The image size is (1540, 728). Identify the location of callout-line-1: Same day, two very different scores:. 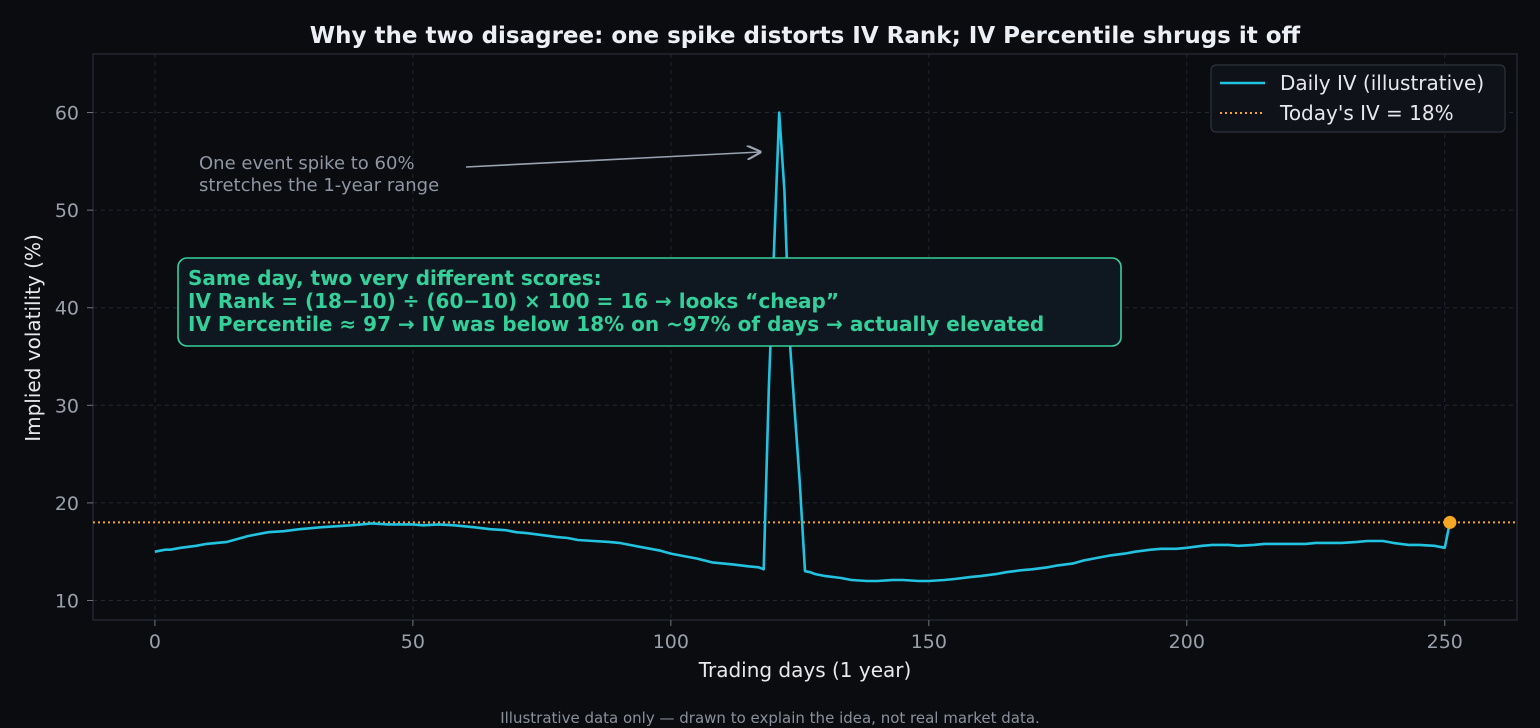
(395, 278).